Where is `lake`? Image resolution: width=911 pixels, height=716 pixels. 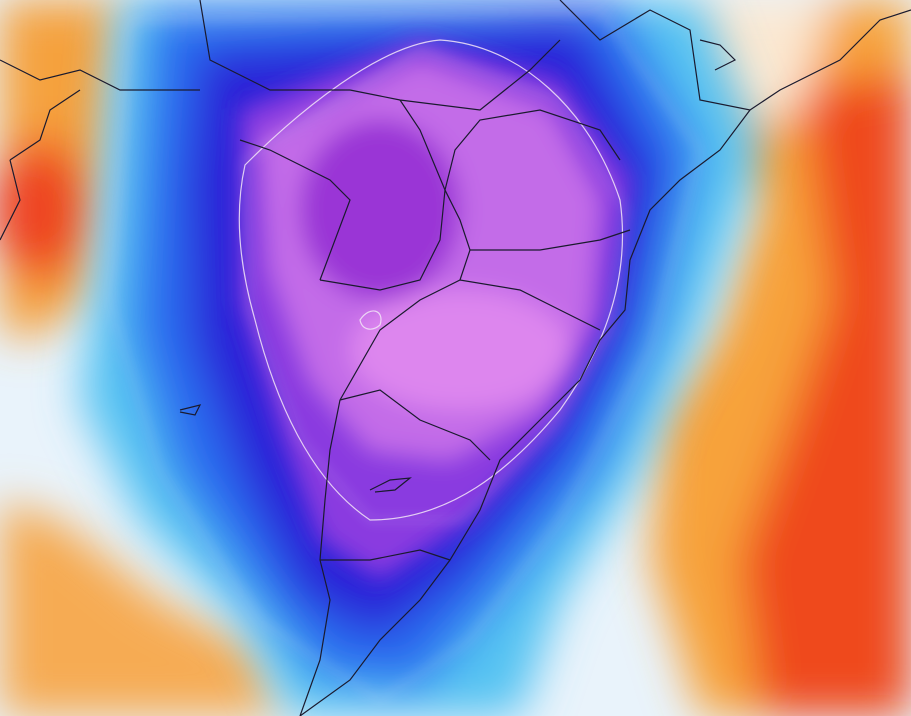
lake is located at coordinates (190, 410).